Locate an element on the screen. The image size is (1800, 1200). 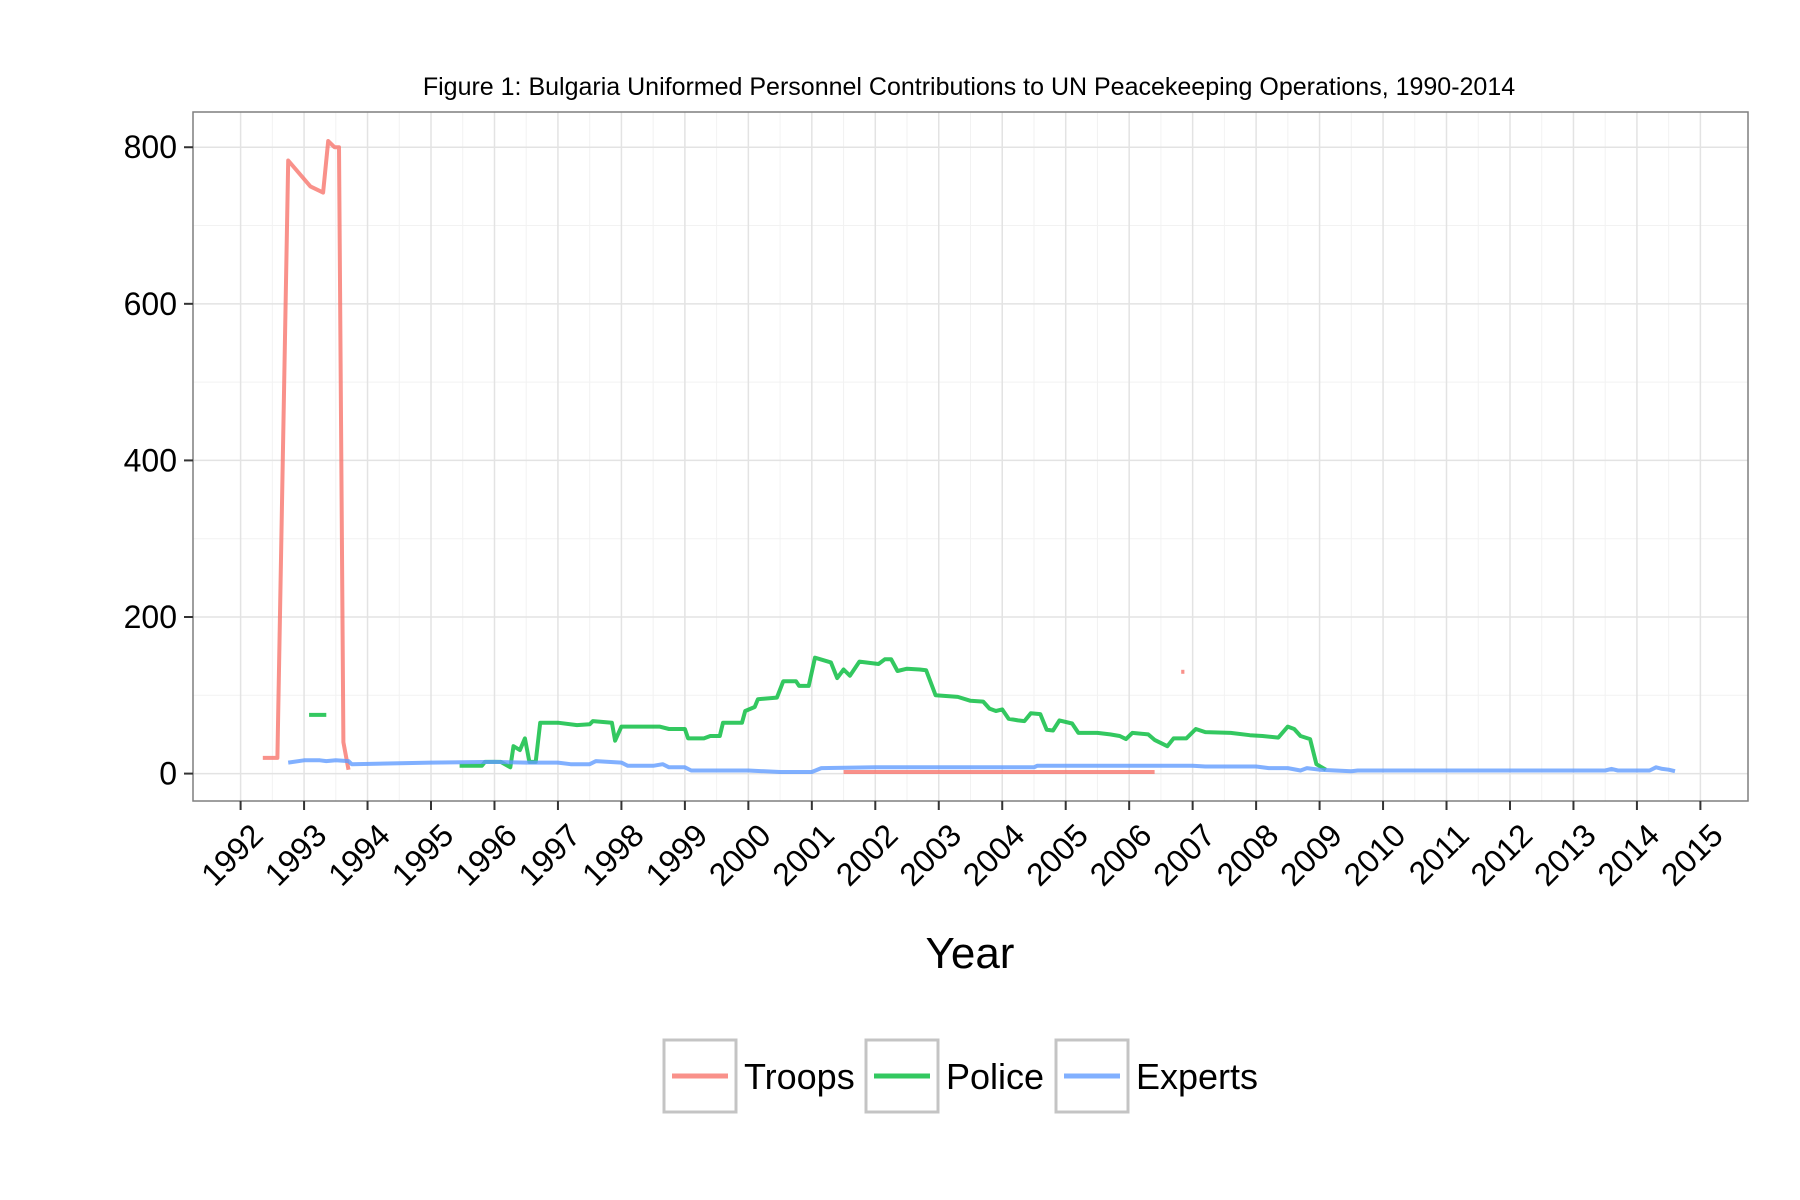
y-tick-label: 200 is located at coordinates (150, 617).